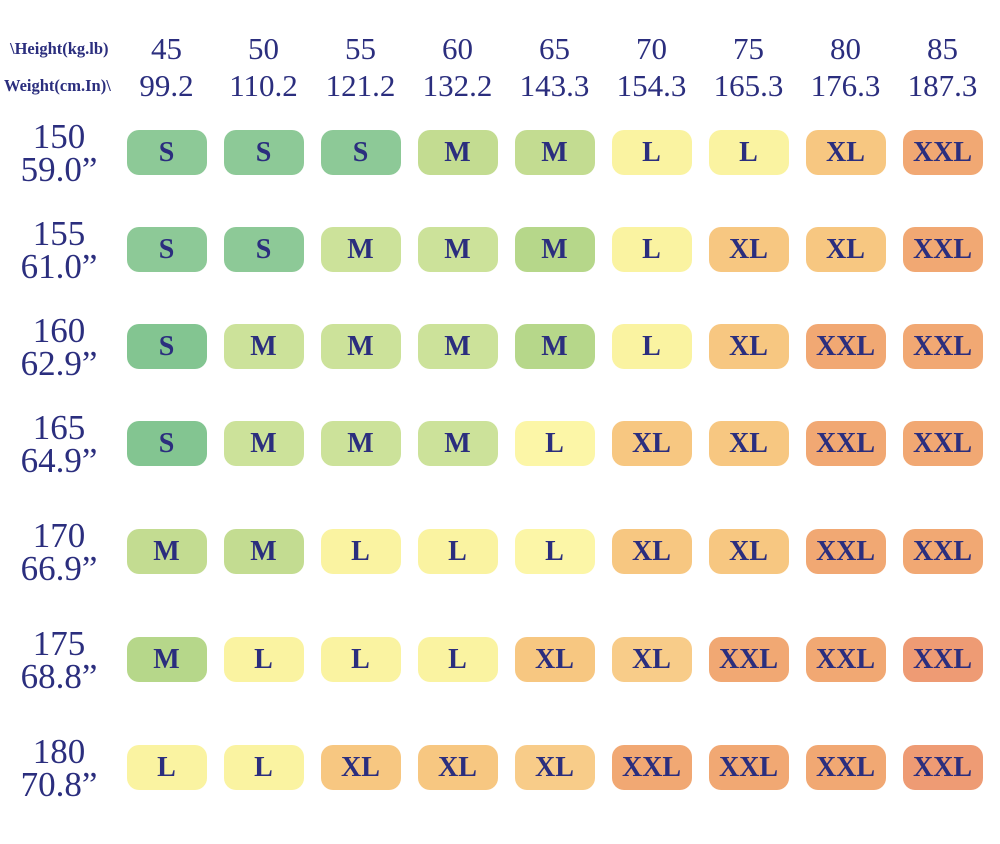  Describe the element at coordinates (554, 85) in the screenshot. I see `weight-lb: 143.3` at that location.